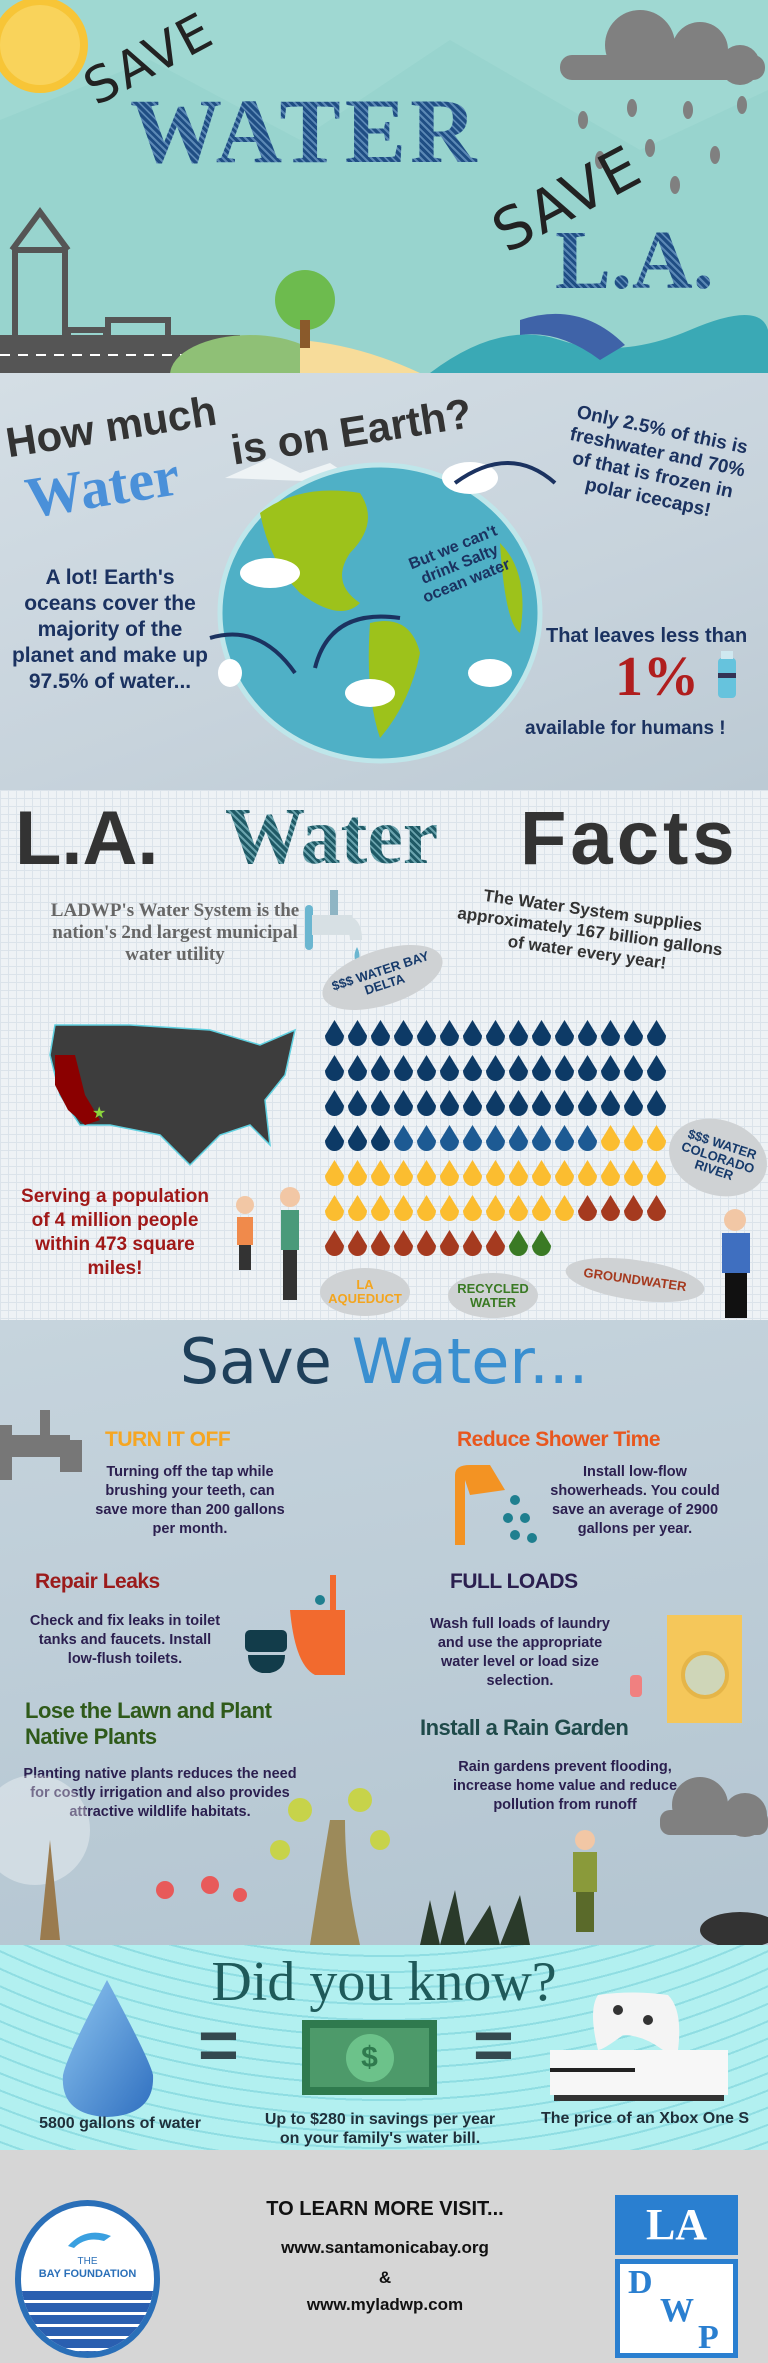 The width and height of the screenshot is (768, 2363). What do you see at coordinates (385, 2247) in the screenshot?
I see `link-santamonicabay: www.santamonicabay.org` at bounding box center [385, 2247].